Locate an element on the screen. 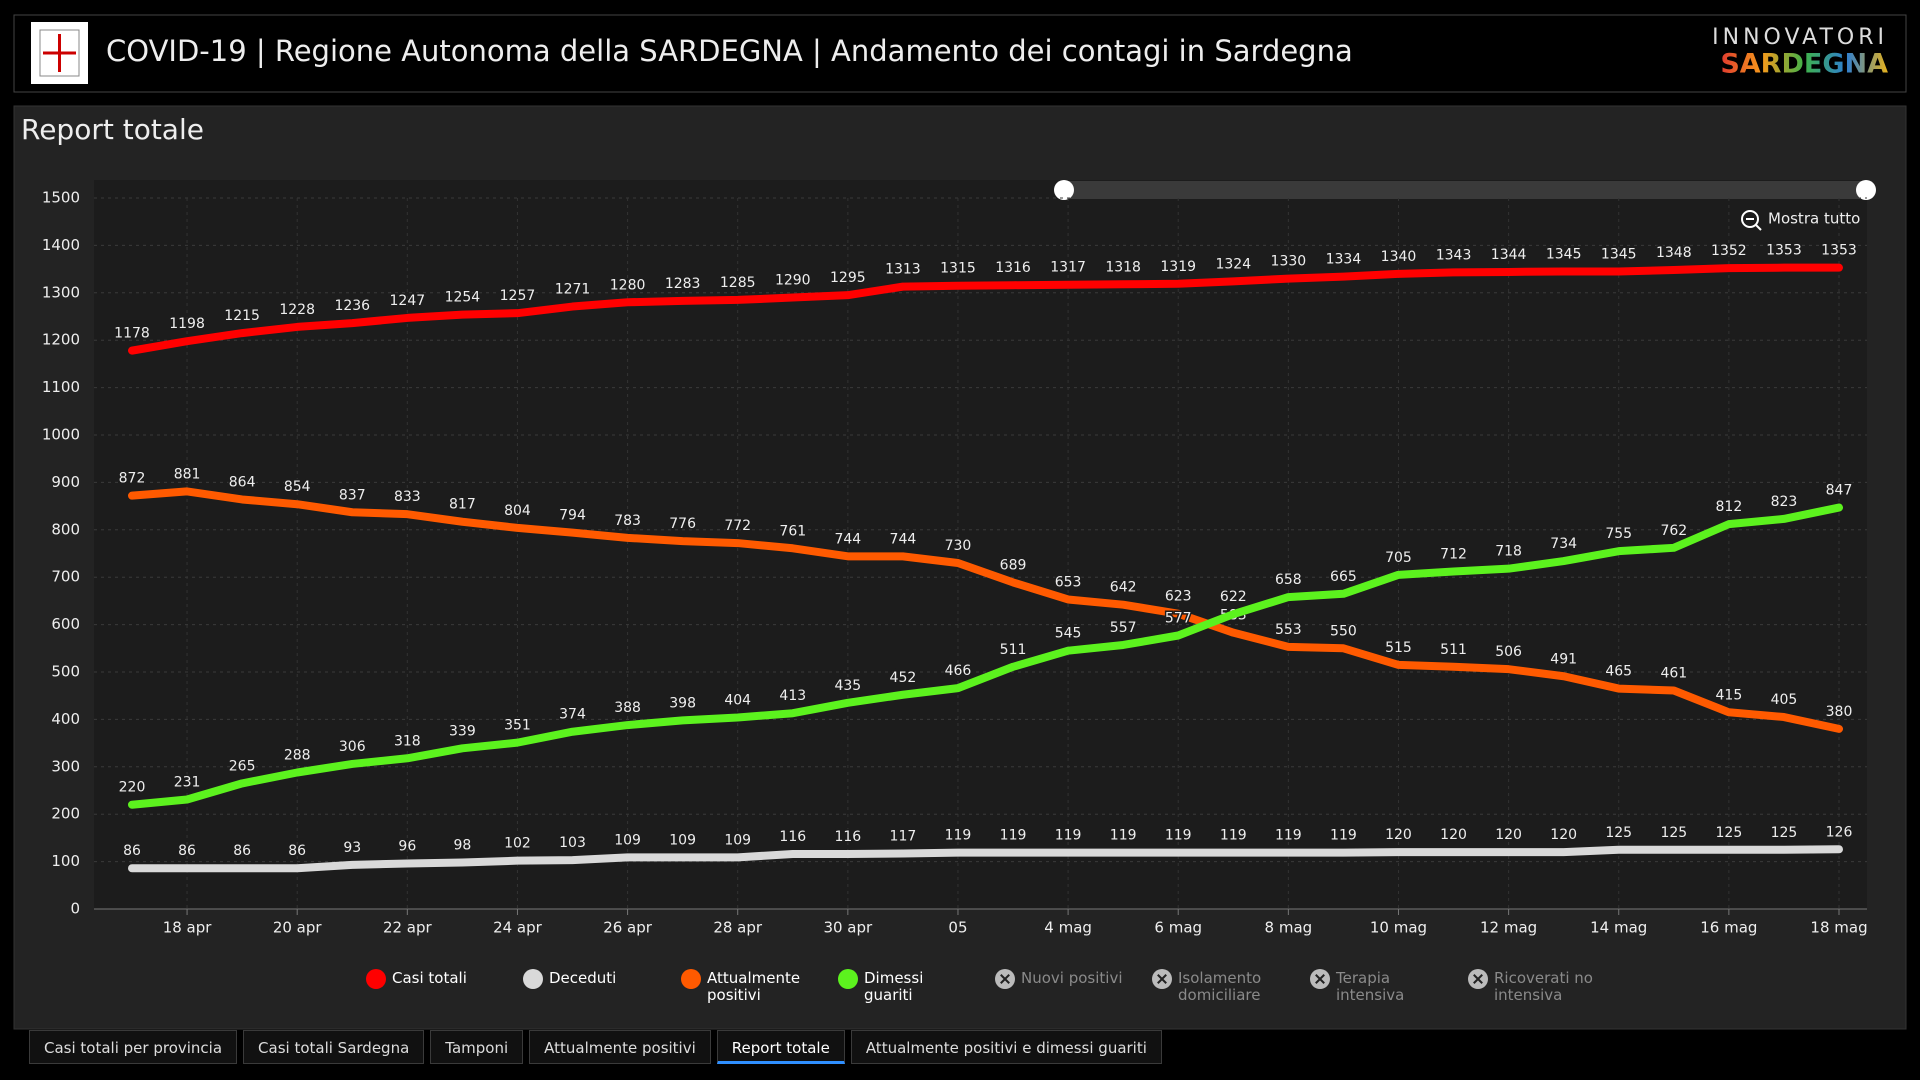 The width and height of the screenshot is (1920, 1080). data-label: 689 is located at coordinates (1013, 565).